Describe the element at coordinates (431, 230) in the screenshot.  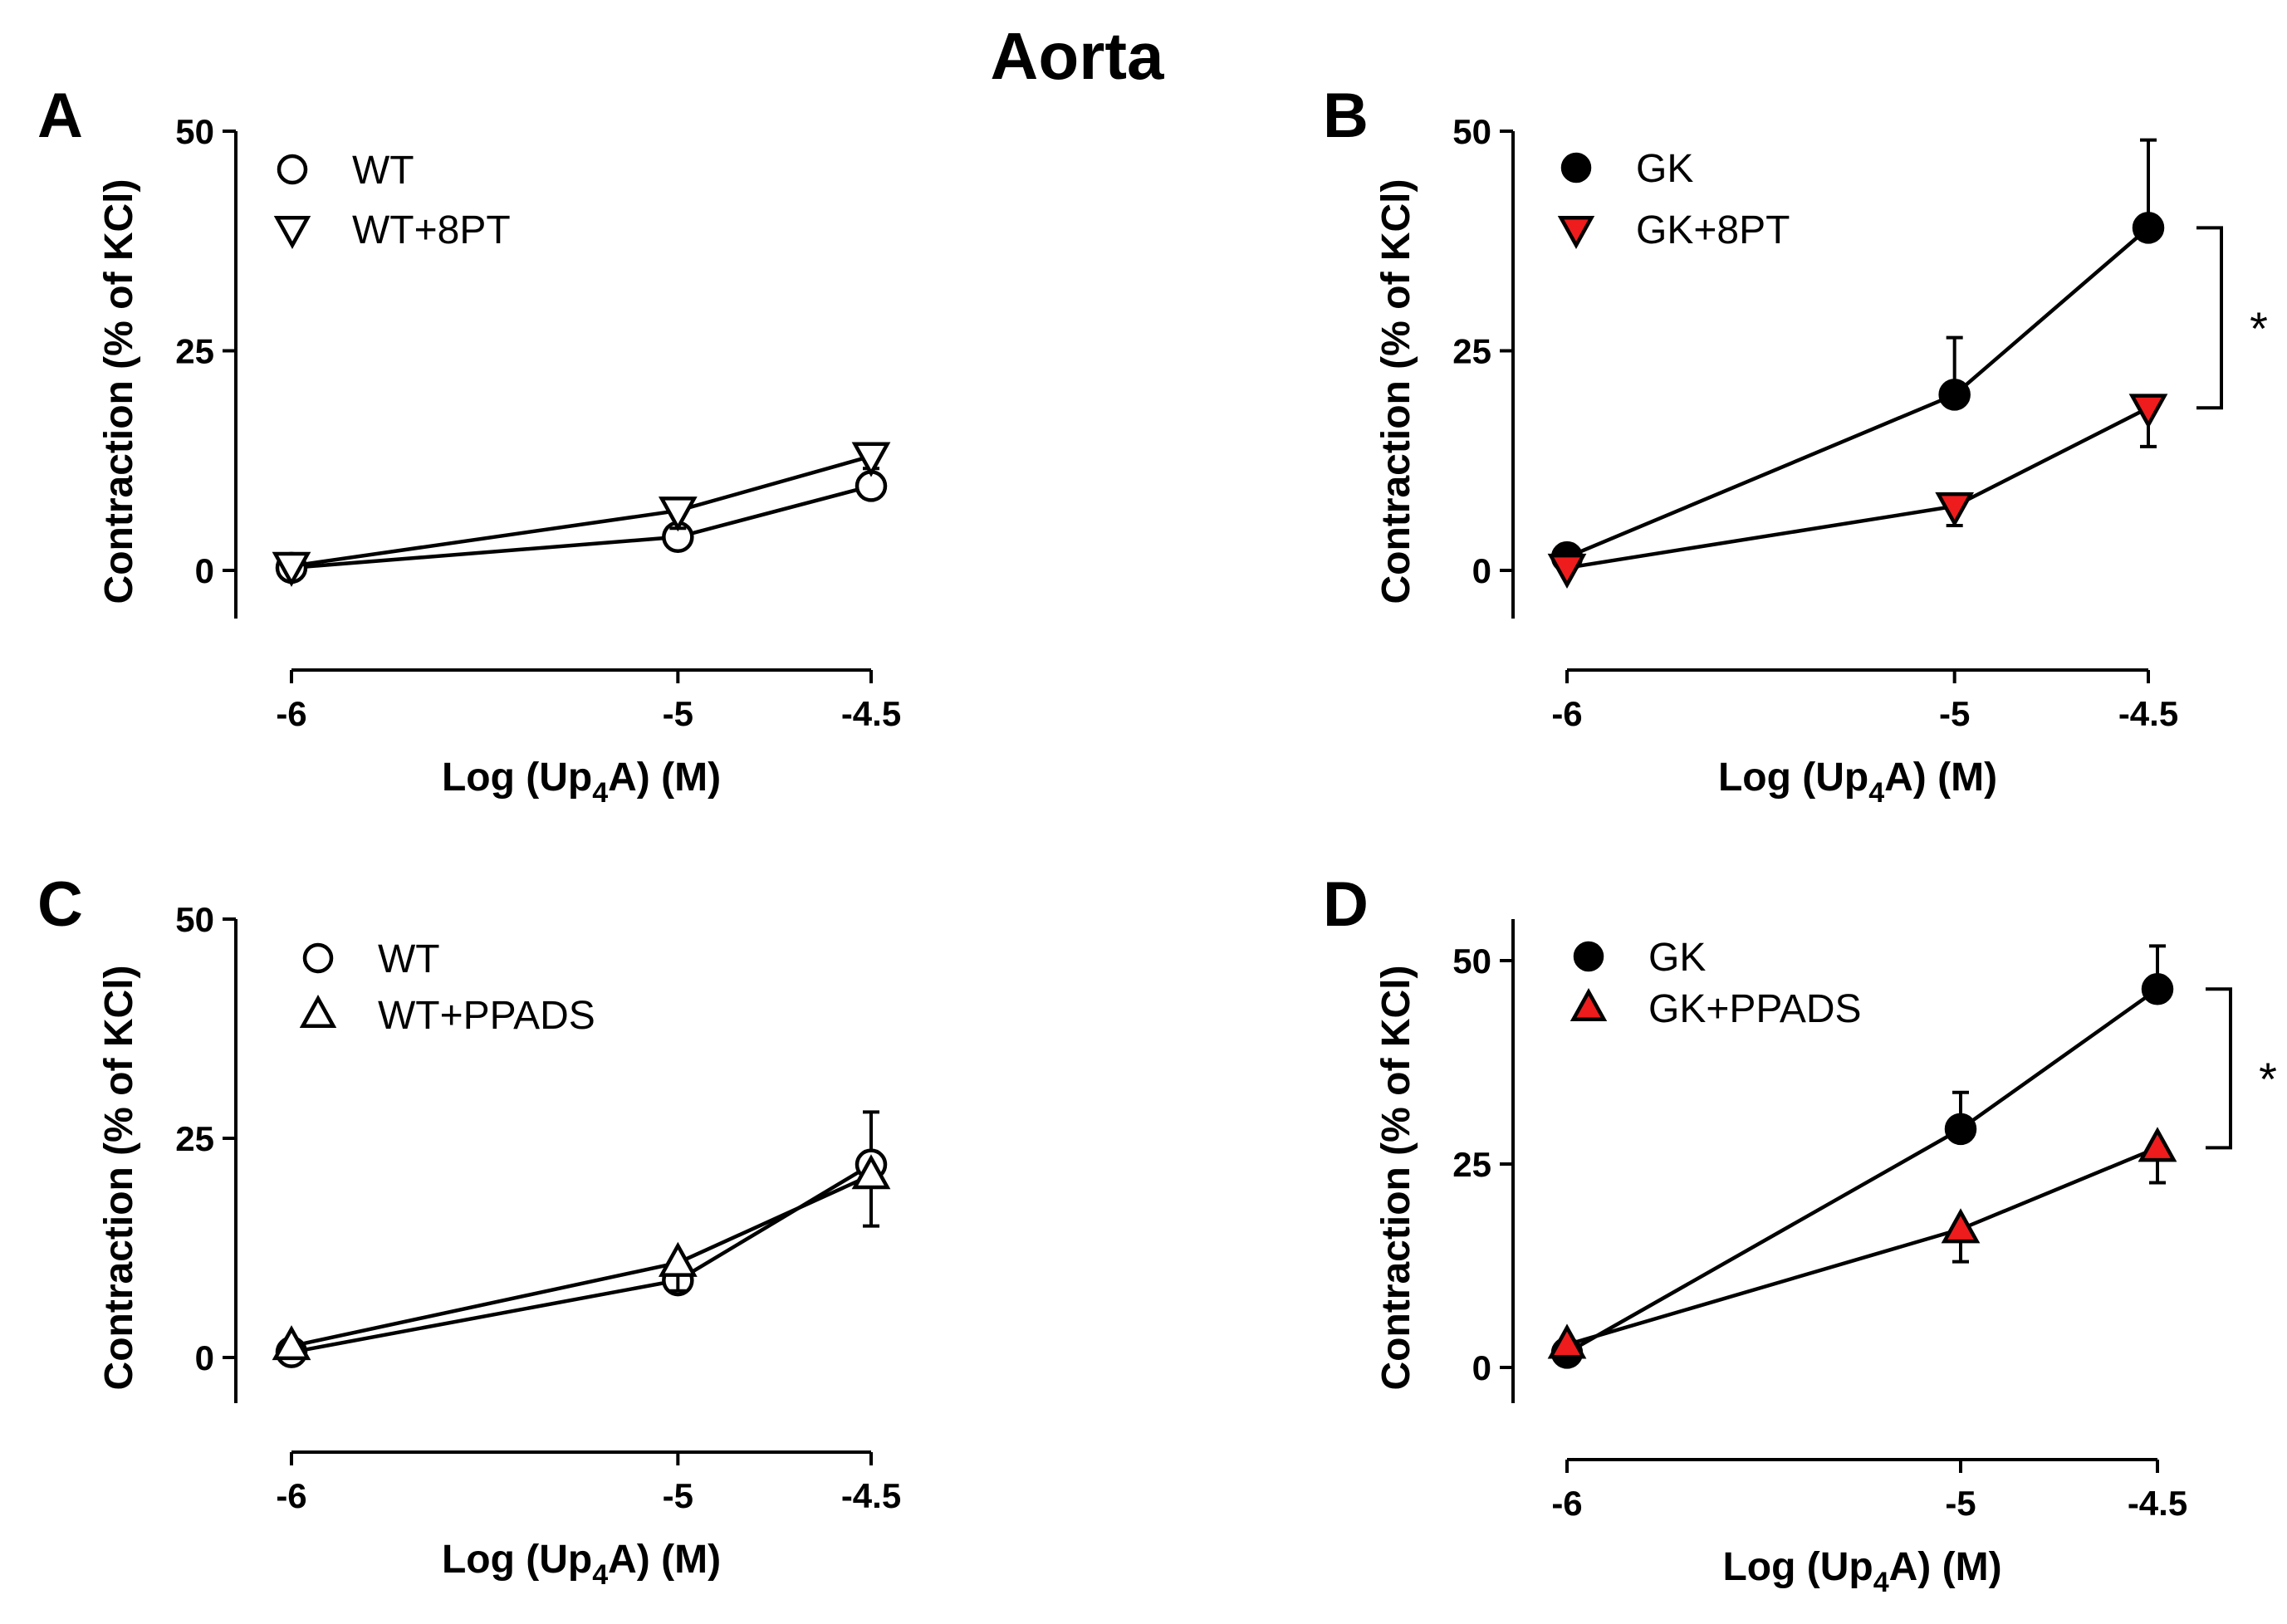
I see `legend-label: WT+8PT` at that location.